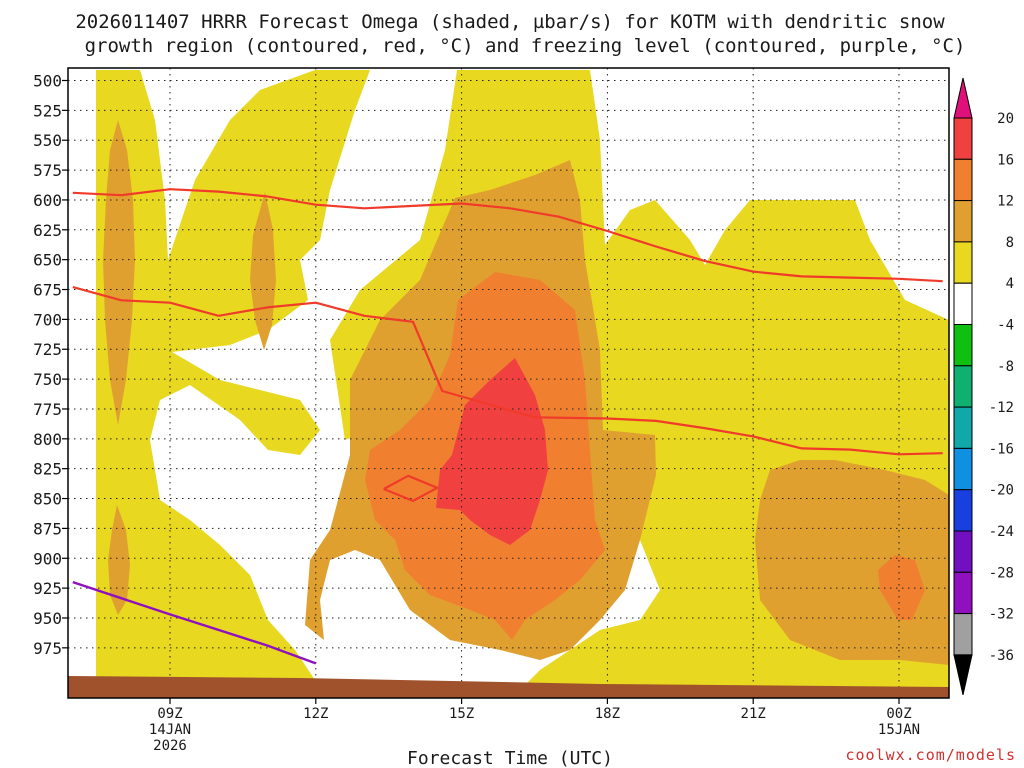 This screenshot has width=1024, height=768. What do you see at coordinates (47, 558) in the screenshot?
I see `y-tick-label: 900` at bounding box center [47, 558].